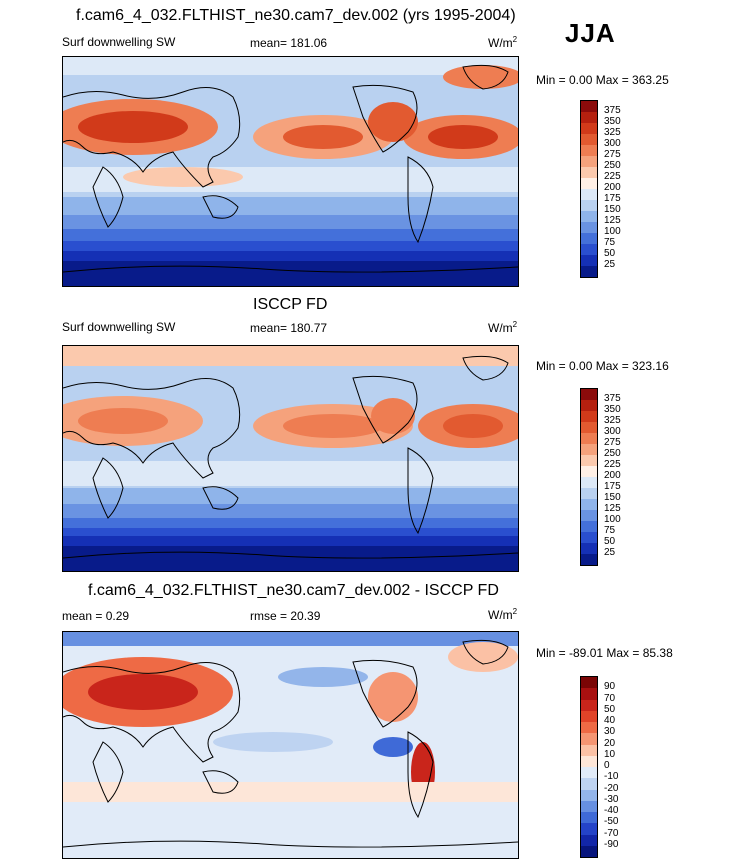 This screenshot has height=865, width=732. What do you see at coordinates (612, 176) in the screenshot?
I see `colorbar-tick-label: 225` at bounding box center [612, 176].